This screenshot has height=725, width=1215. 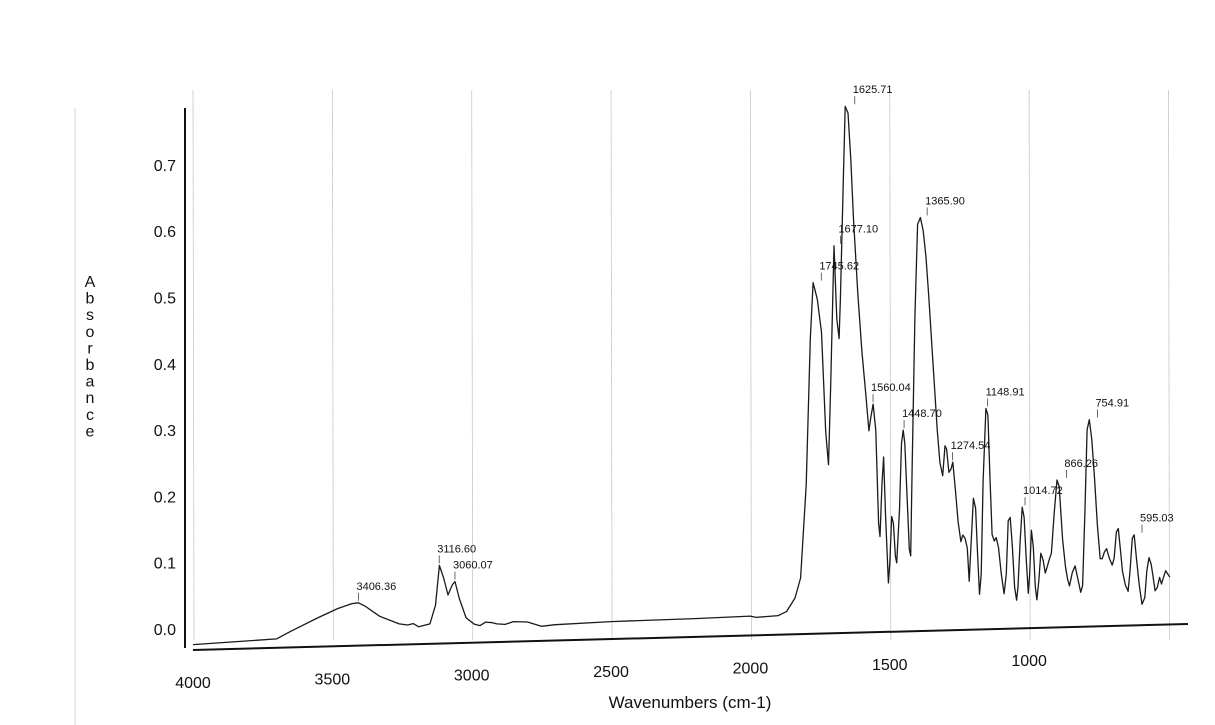 I want to click on y-tick-label: 0.6, so click(x=165, y=232).